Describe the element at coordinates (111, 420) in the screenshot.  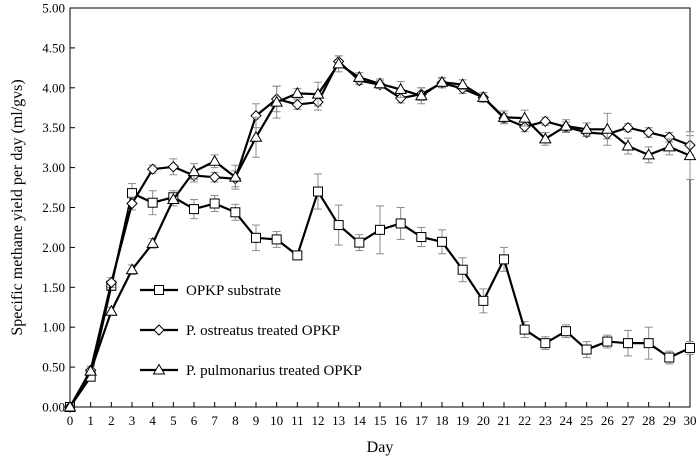
I see `x-tick-label: 2` at that location.